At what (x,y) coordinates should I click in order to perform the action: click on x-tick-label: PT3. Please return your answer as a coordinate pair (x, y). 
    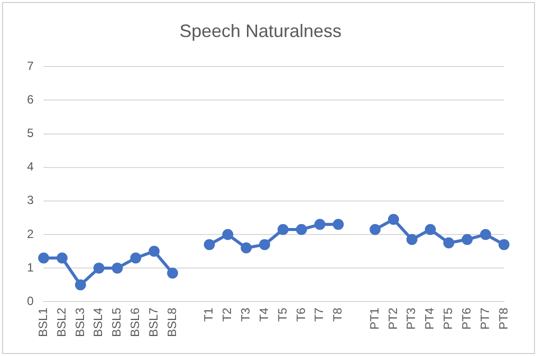
    Looking at the image, I should click on (411, 318).